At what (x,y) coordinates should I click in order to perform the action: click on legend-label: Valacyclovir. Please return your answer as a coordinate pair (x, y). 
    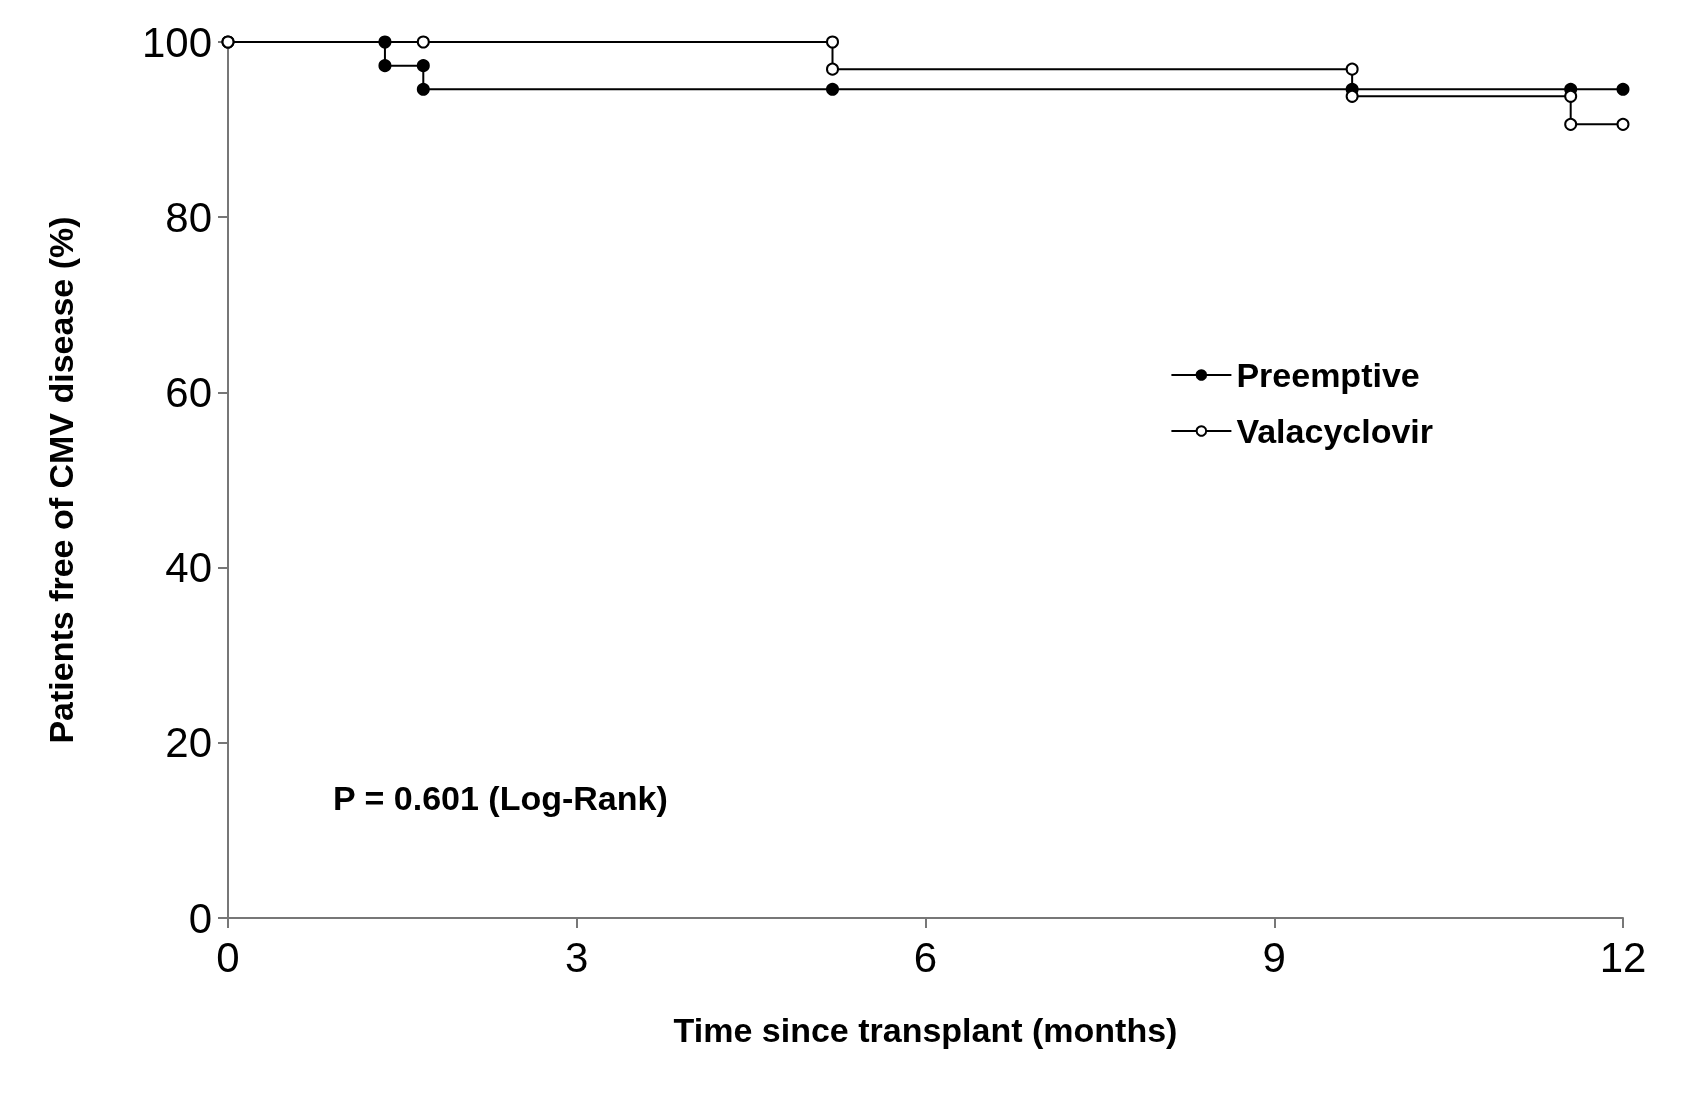
    Looking at the image, I should click on (1335, 431).